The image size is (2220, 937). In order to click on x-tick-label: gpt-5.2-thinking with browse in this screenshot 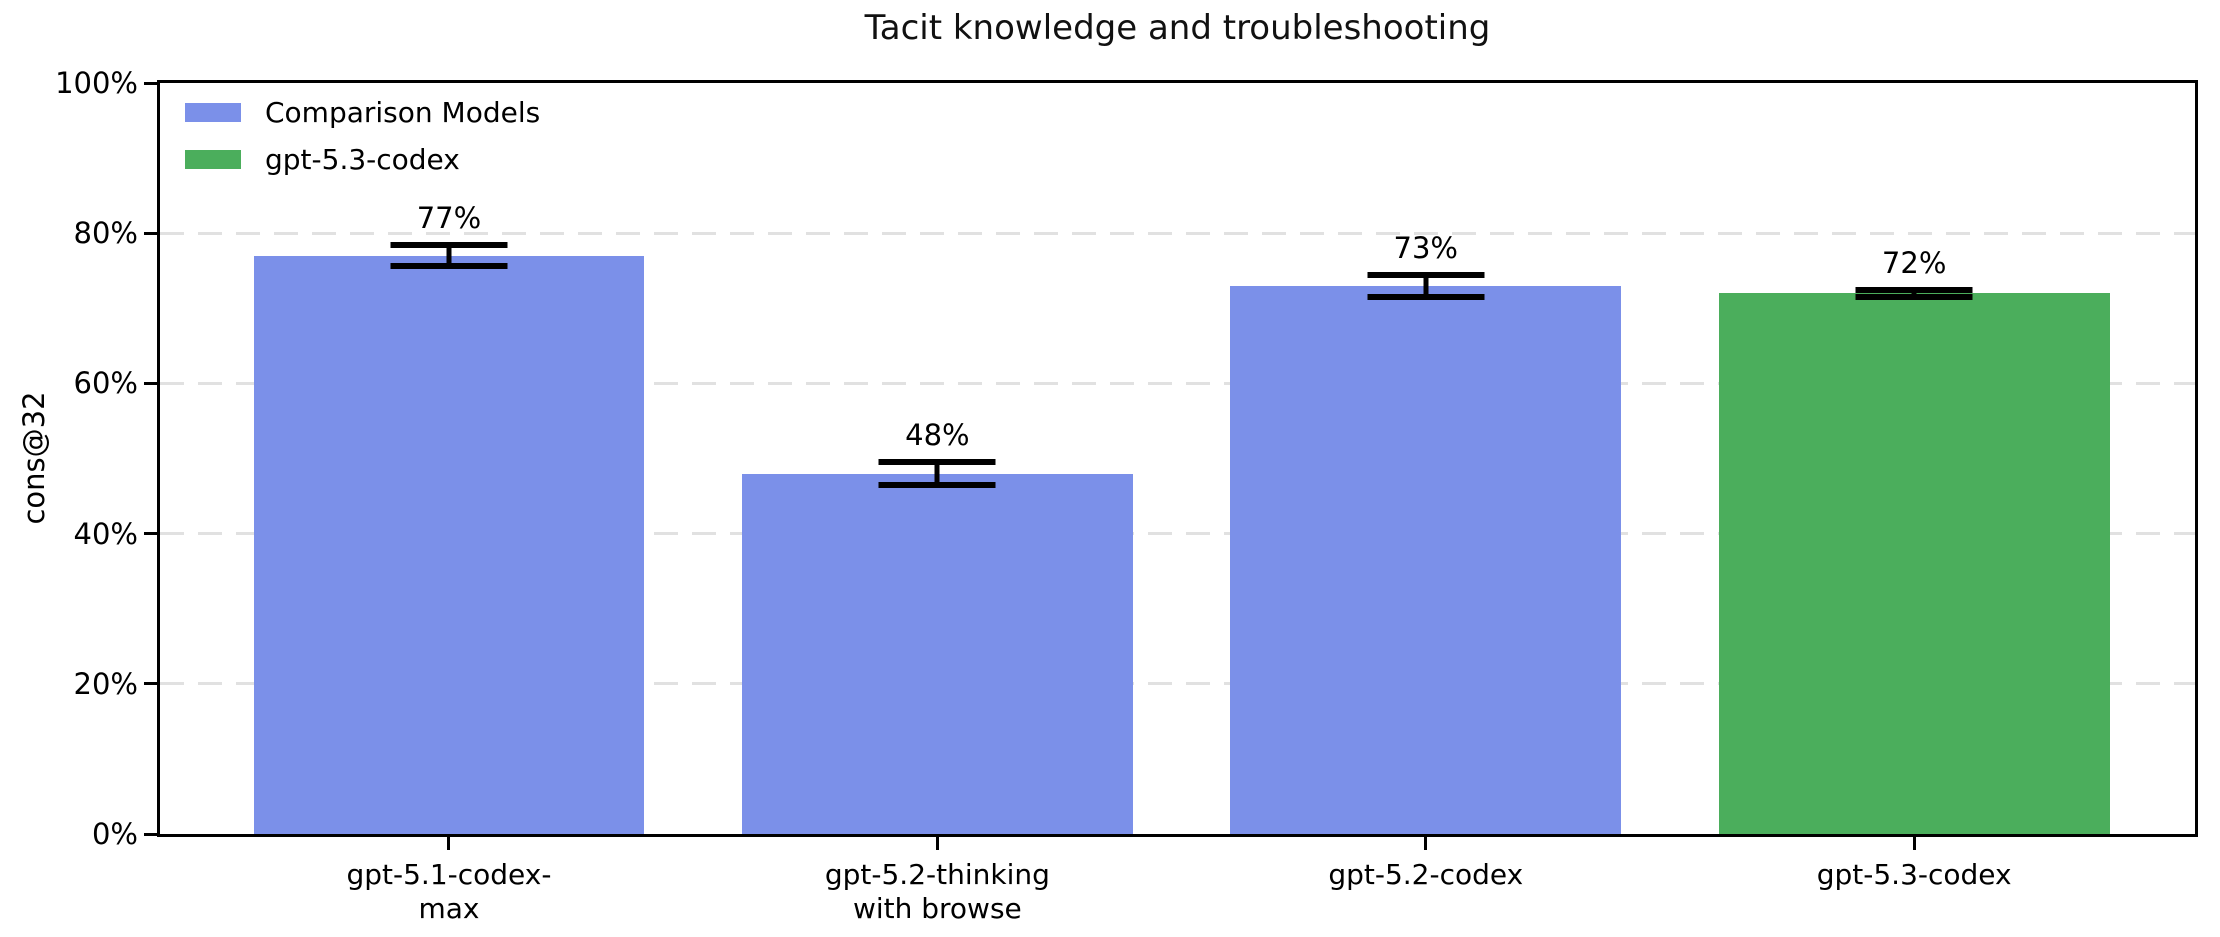, I will do `click(937, 892)`.